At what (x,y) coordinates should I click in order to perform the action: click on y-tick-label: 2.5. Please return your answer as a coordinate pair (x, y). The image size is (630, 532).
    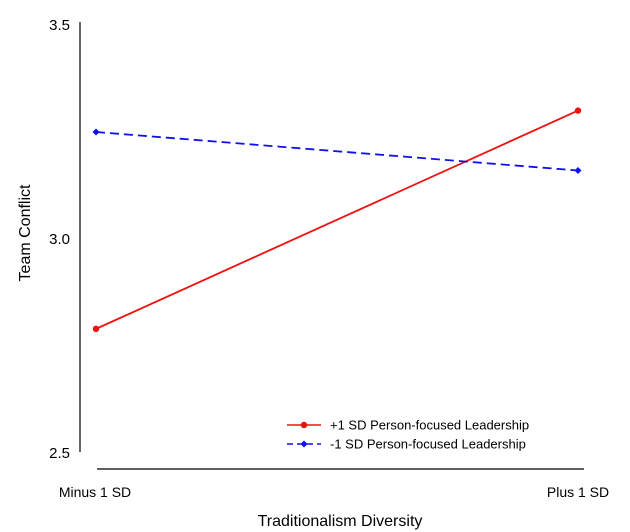
    Looking at the image, I should click on (59, 453).